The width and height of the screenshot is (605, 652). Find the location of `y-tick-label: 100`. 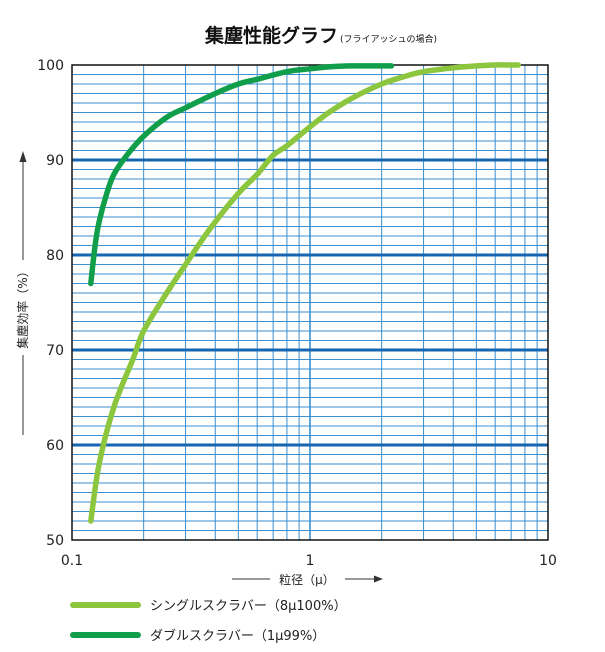

y-tick-label: 100 is located at coordinates (50, 66).